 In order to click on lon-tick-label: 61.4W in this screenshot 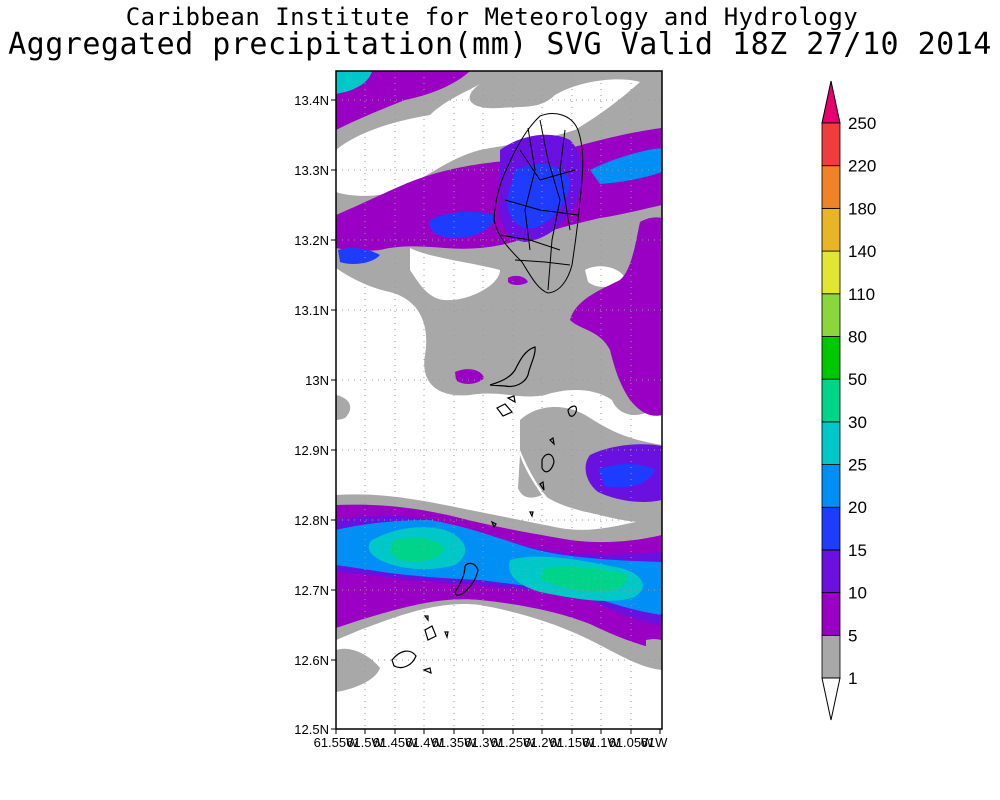, I will do `click(424, 742)`.